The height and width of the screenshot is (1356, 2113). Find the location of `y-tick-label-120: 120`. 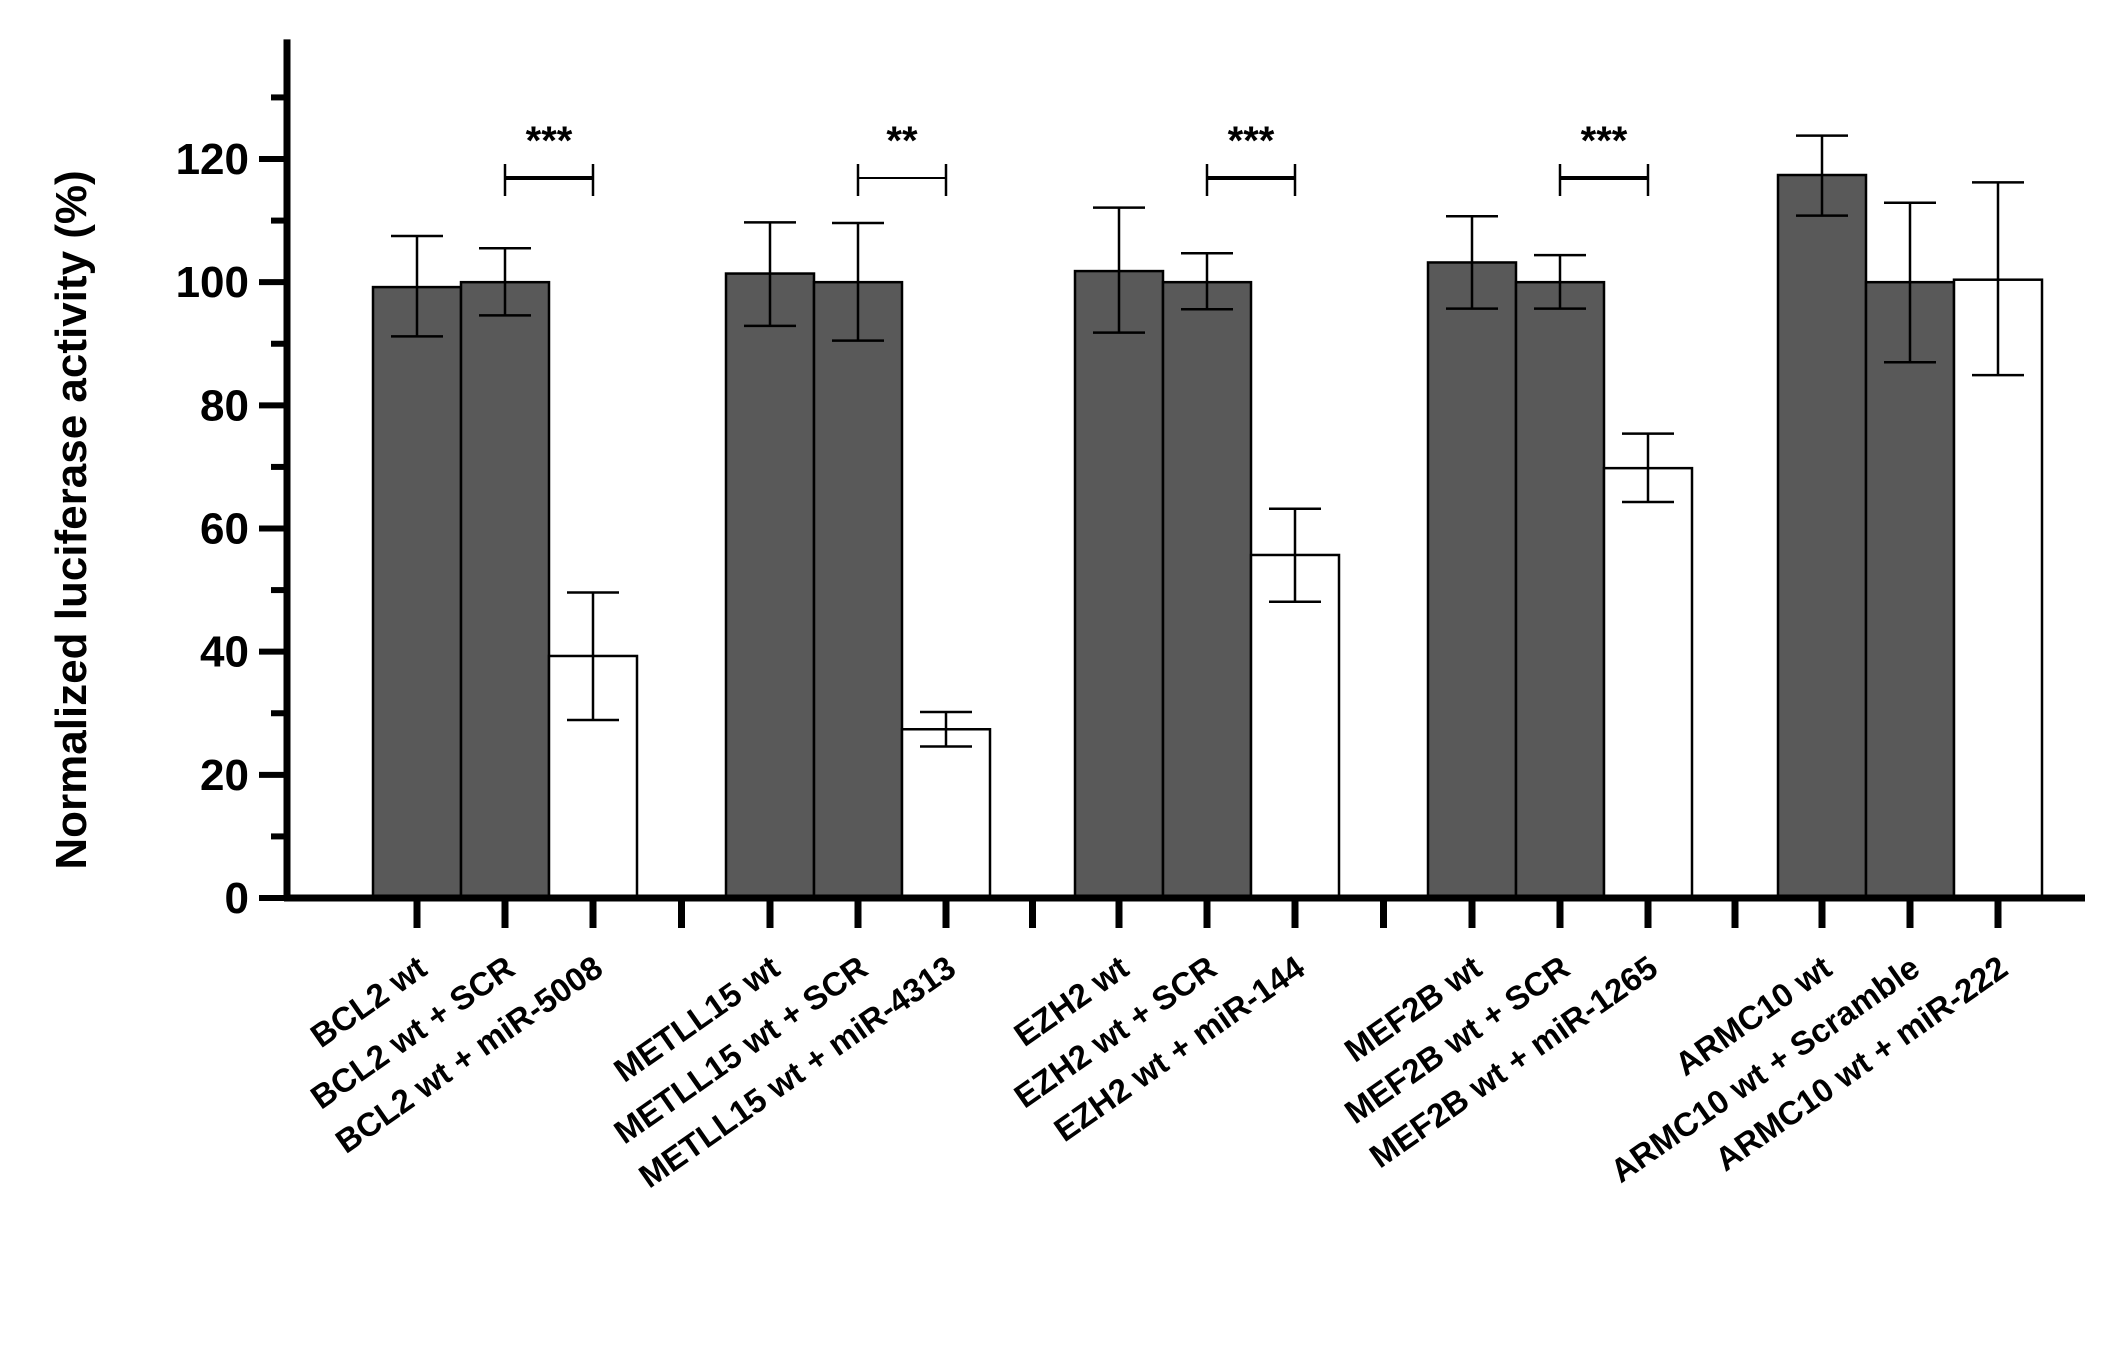

y-tick-label-120: 120 is located at coordinates (212, 159).